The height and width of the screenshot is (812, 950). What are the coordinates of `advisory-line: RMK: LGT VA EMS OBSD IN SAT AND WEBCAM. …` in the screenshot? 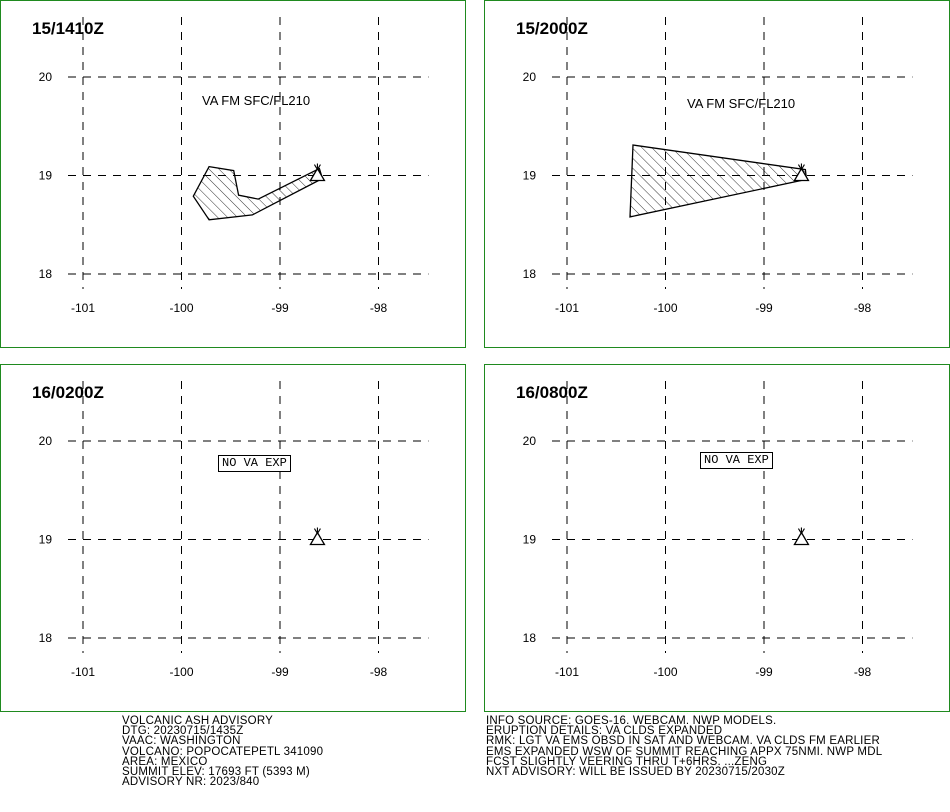 It's located at (683, 741).